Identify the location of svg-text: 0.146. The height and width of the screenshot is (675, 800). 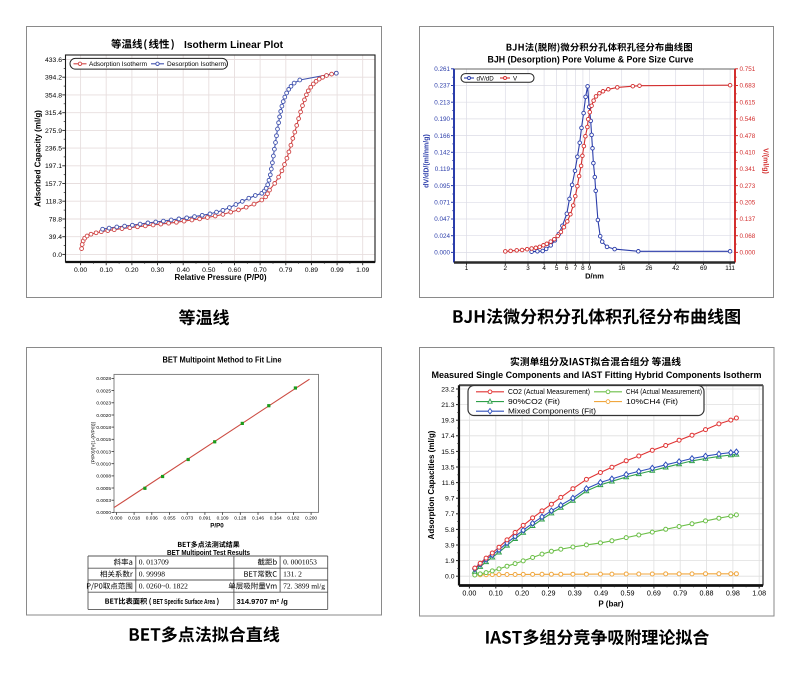
(258, 518).